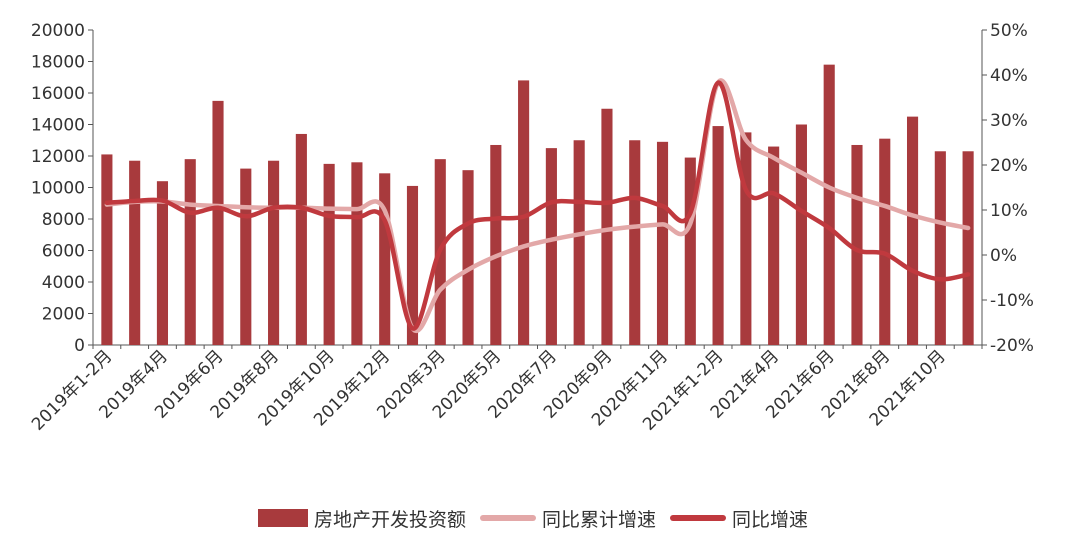  Describe the element at coordinates (698, 518) in the screenshot. I see `legend-swatch-yoy` at that location.